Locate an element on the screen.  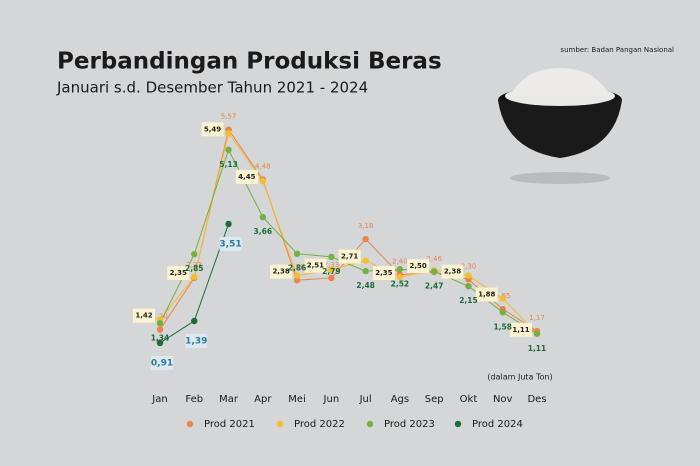
data-label: 2,79 is located at coordinates (331, 271).